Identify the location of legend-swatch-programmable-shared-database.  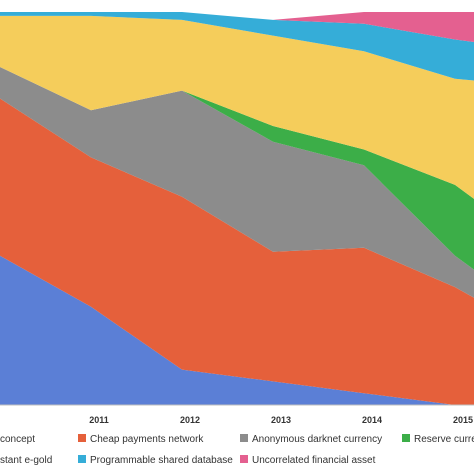
(82, 459).